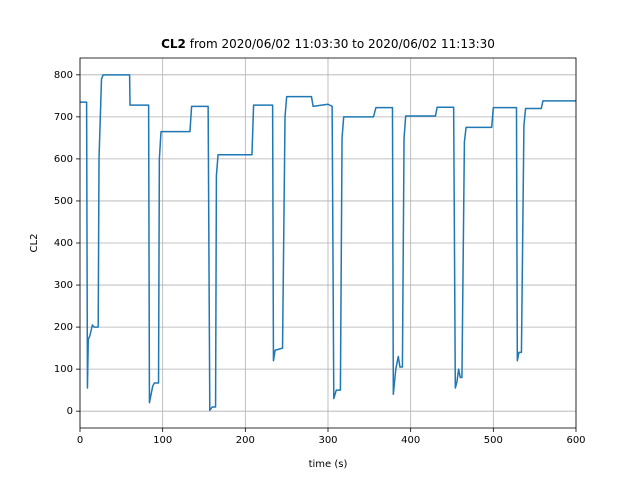 The height and width of the screenshot is (484, 640). Describe the element at coordinates (63, 201) in the screenshot. I see `y-tick-label: 500` at that location.